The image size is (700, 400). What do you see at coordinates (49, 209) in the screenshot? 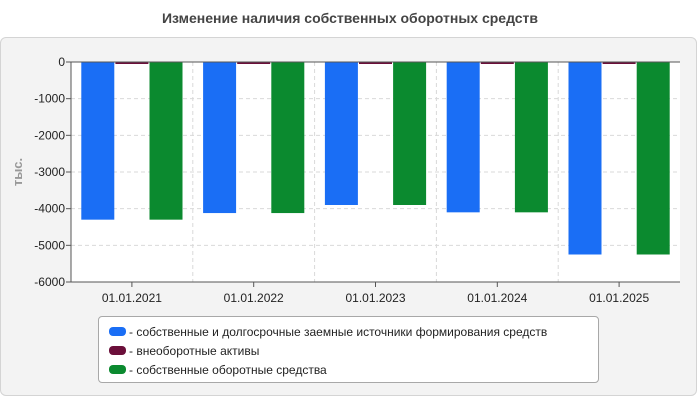
I see `y-tick-label: -4000` at bounding box center [49, 209].